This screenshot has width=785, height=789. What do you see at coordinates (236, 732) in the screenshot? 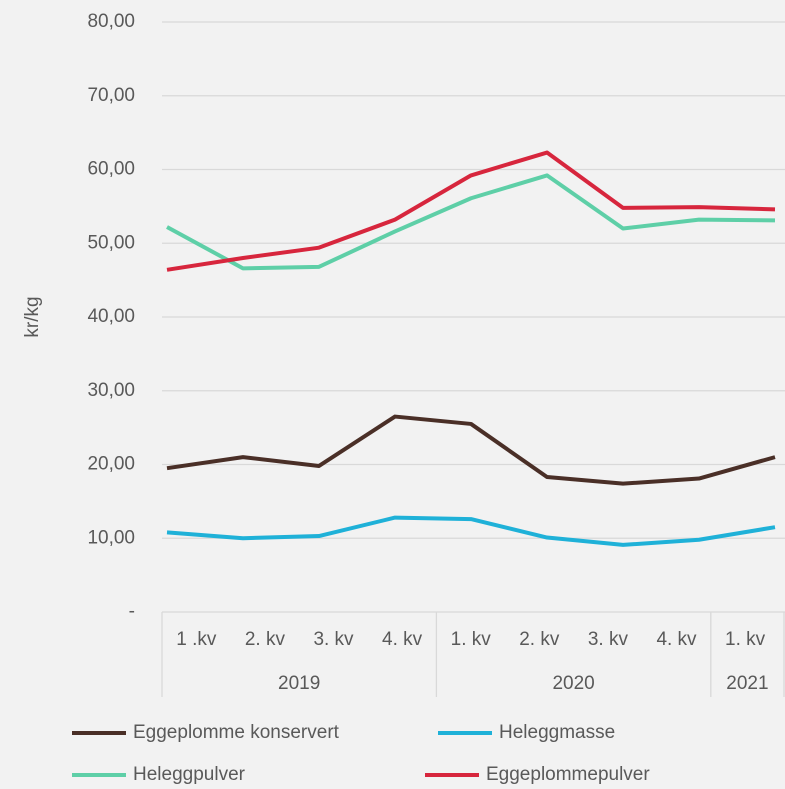
I see `legend-label: Eggeplomme konservert` at bounding box center [236, 732].